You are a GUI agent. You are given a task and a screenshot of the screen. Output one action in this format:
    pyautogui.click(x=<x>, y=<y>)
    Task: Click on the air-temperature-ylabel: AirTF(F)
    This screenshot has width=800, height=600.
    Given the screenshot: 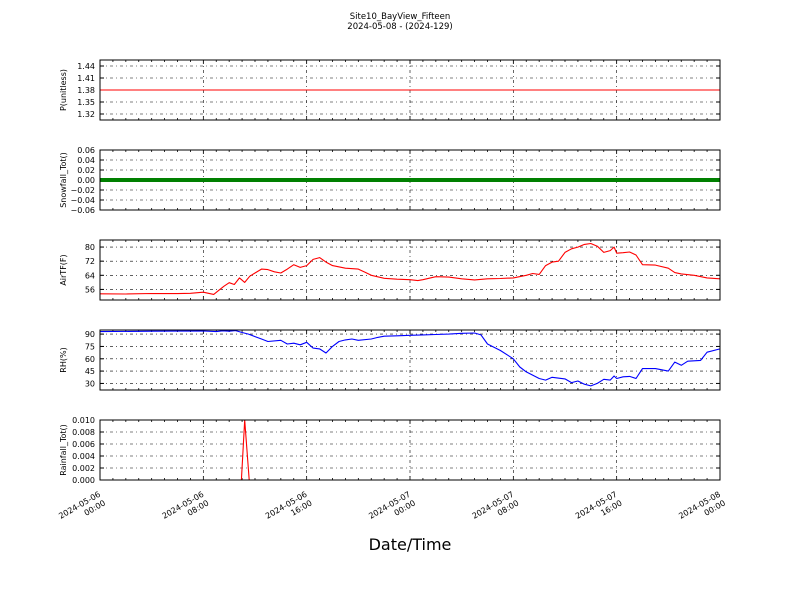 What is the action you would take?
    pyautogui.click(x=63, y=269)
    